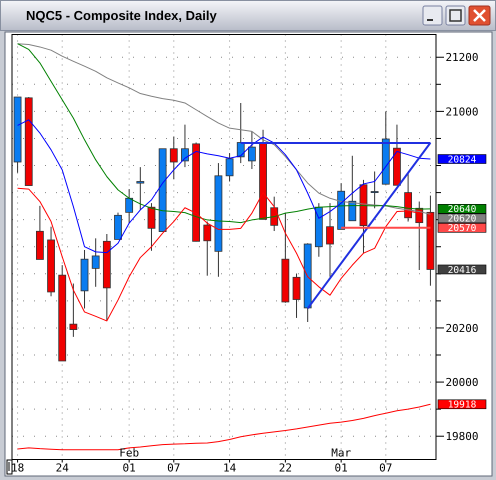  What do you see at coordinates (462, 328) in the screenshot?
I see `y-tick-label: 20200` at bounding box center [462, 328].